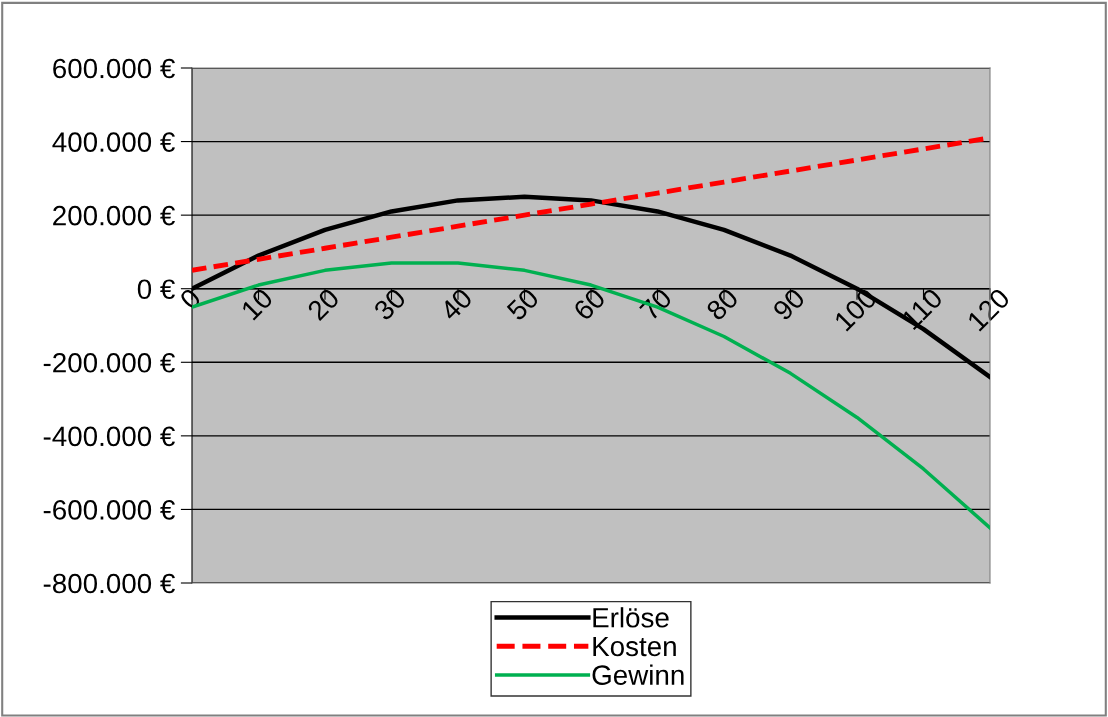 The height and width of the screenshot is (717, 1108). Describe the element at coordinates (456, 304) in the screenshot. I see `x-tick-label: 40` at that location.